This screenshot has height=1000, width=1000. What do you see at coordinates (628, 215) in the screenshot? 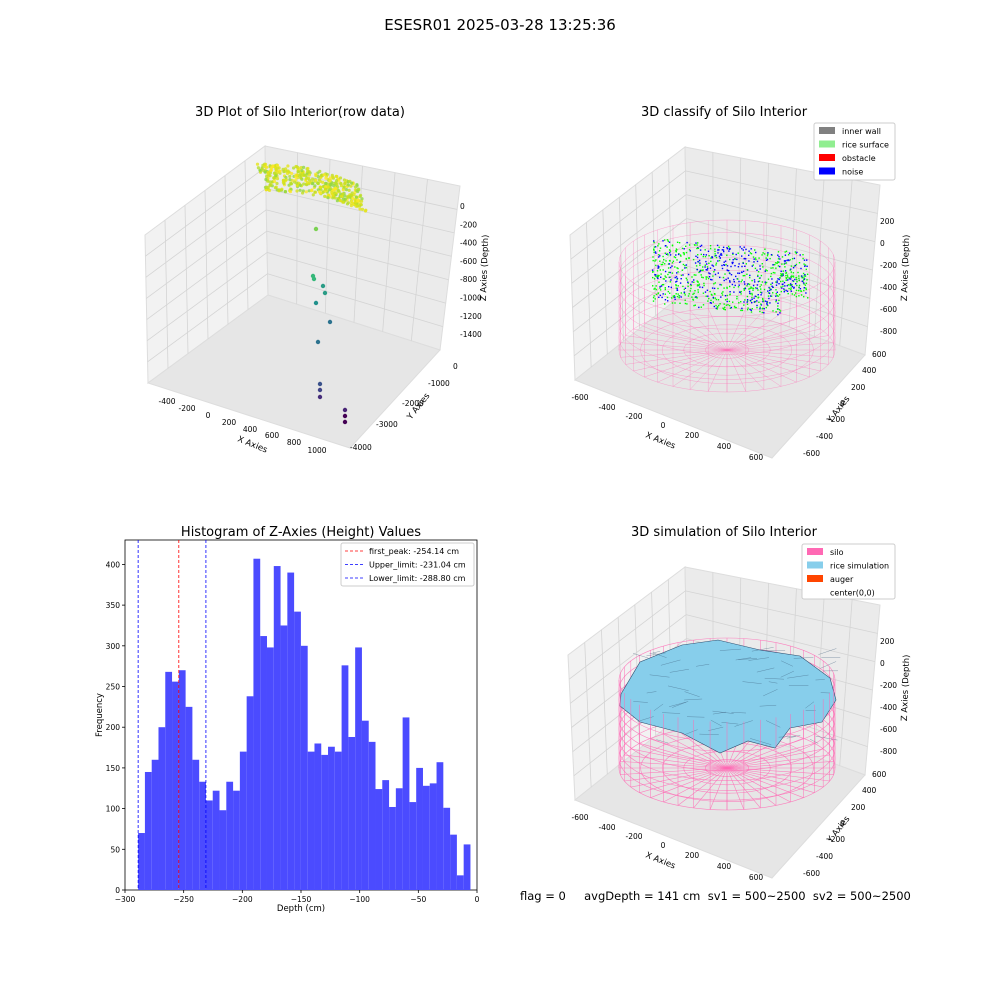
I see `grid-line` at bounding box center [628, 215].